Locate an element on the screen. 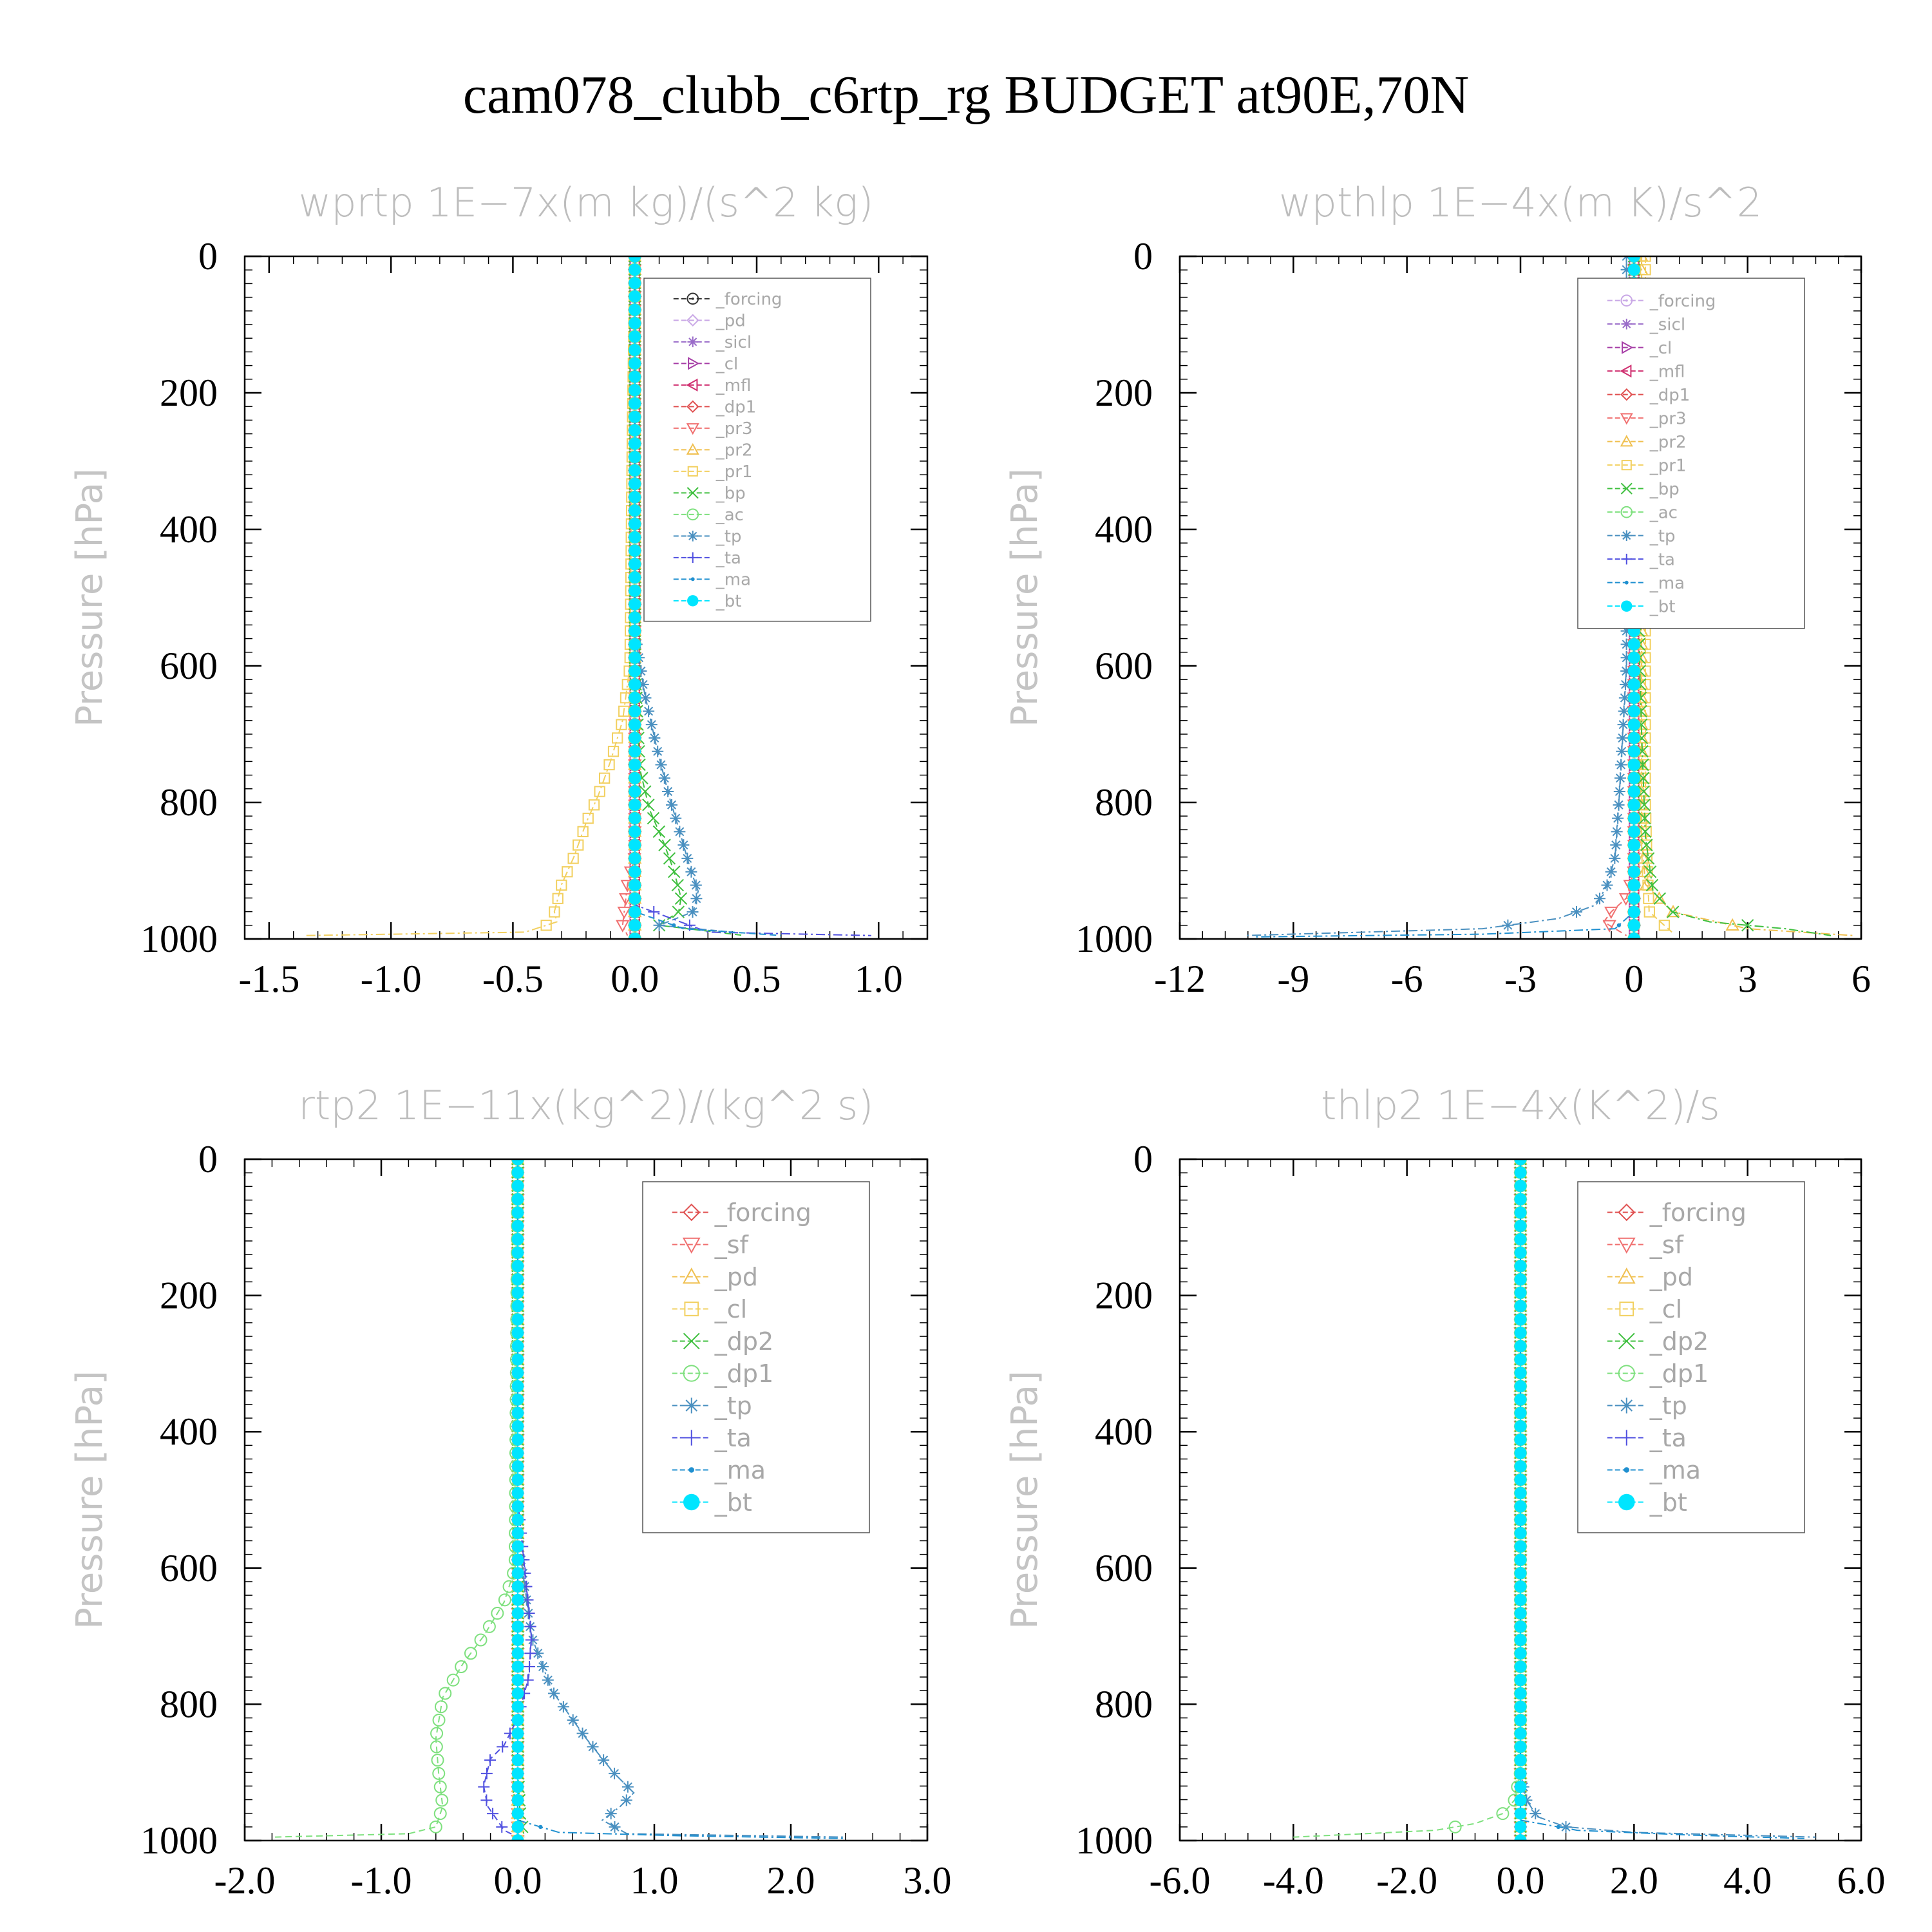  legend-marker_pr3 is located at coordinates (692, 429).